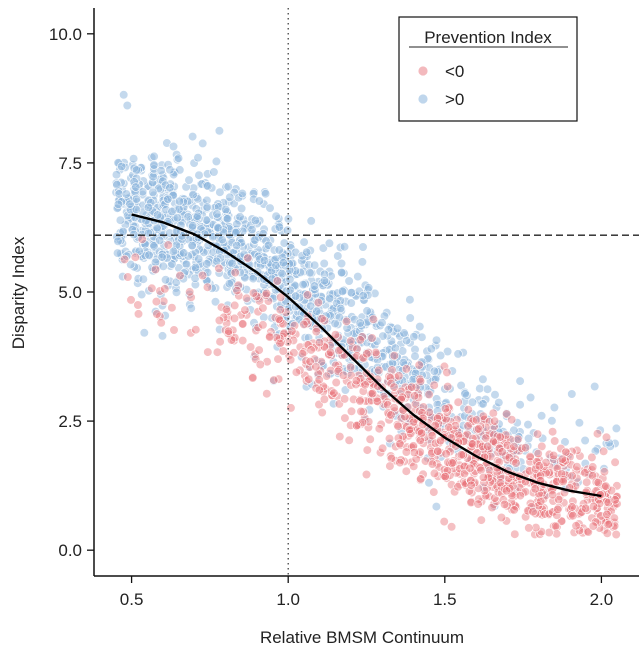 The height and width of the screenshot is (652, 639). What do you see at coordinates (288, 599) in the screenshot?
I see `x-tick-label: 1.0` at bounding box center [288, 599].